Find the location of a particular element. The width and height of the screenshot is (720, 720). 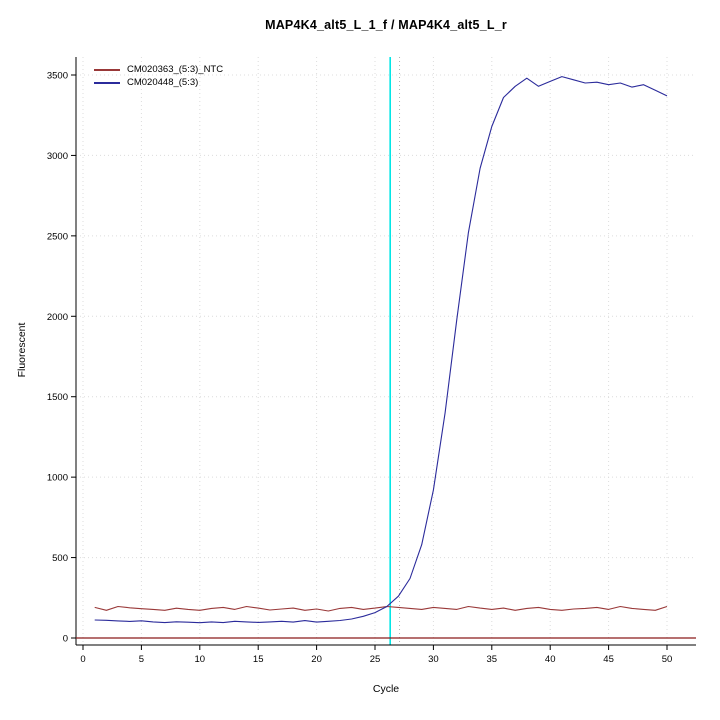

x-tick-label: 5 is located at coordinates (141, 659).